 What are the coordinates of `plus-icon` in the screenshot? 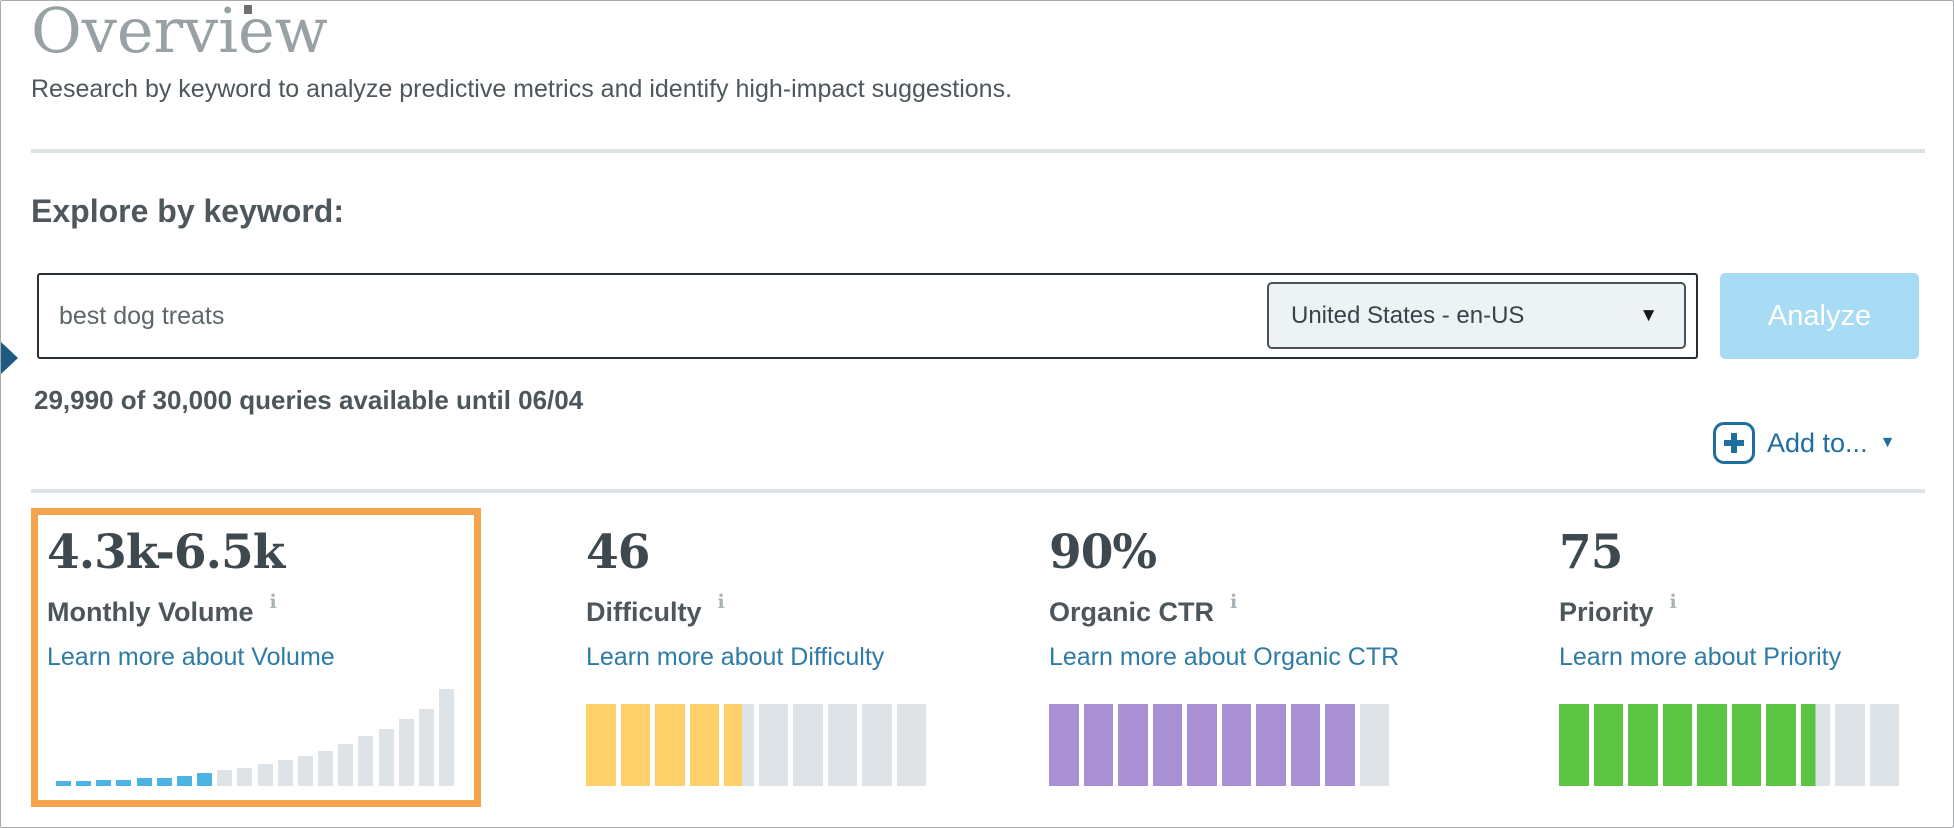 It's located at (1734, 443).